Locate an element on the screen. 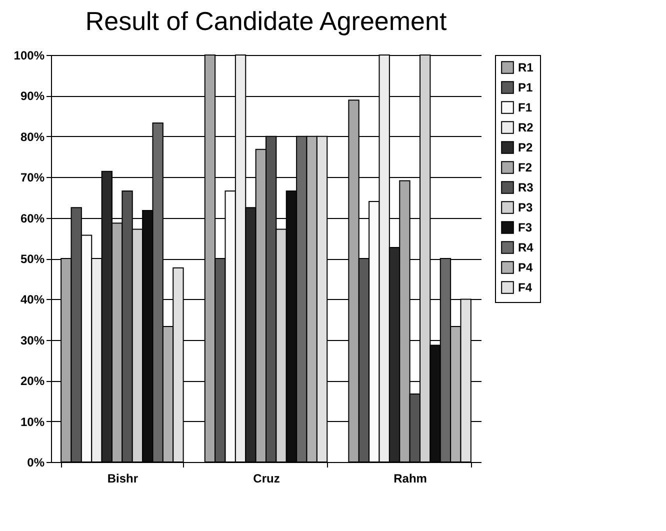 This screenshot has width=666, height=531. y-tick-label: 10% is located at coordinates (32, 421).